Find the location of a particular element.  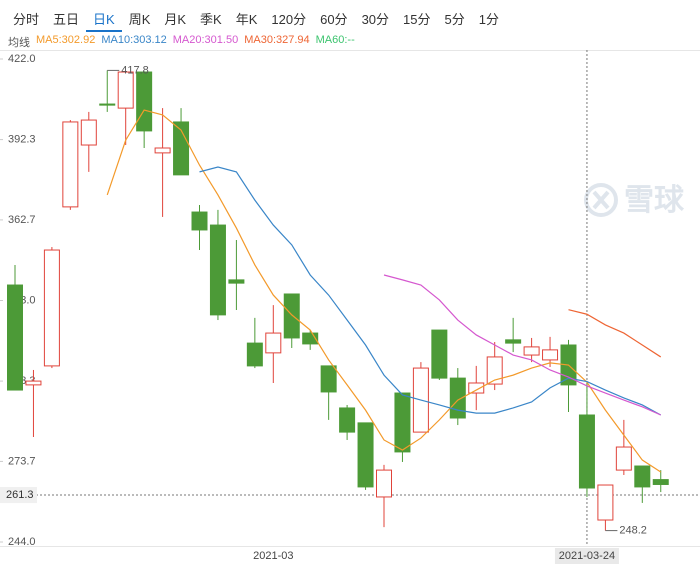

x-tick-label: 2021-03 is located at coordinates (273, 556).